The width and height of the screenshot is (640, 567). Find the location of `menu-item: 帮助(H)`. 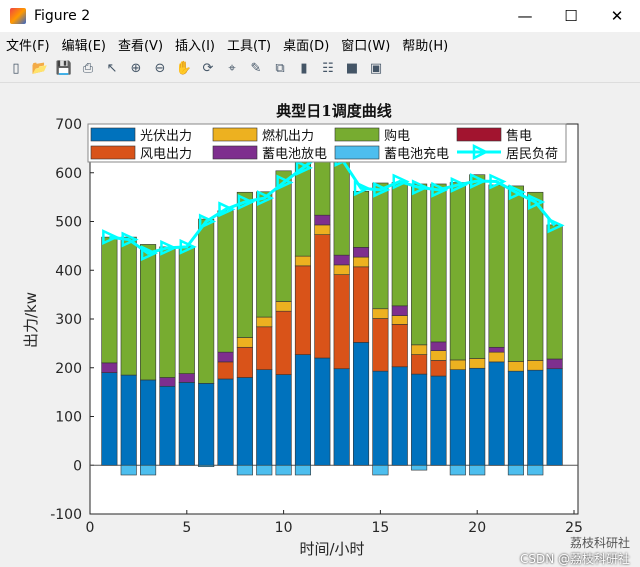

menu-item: 帮助(H) is located at coordinates (425, 46).